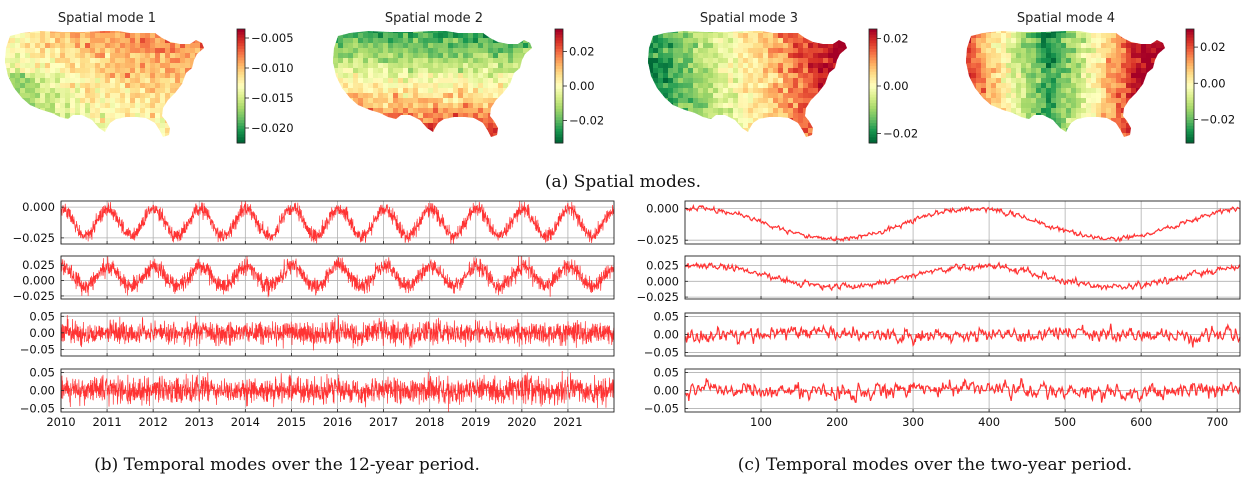 This screenshot has width=1246, height=483. Describe the element at coordinates (272, 68) in the screenshot. I see `colorbar-tick-label: −0.010` at that location.